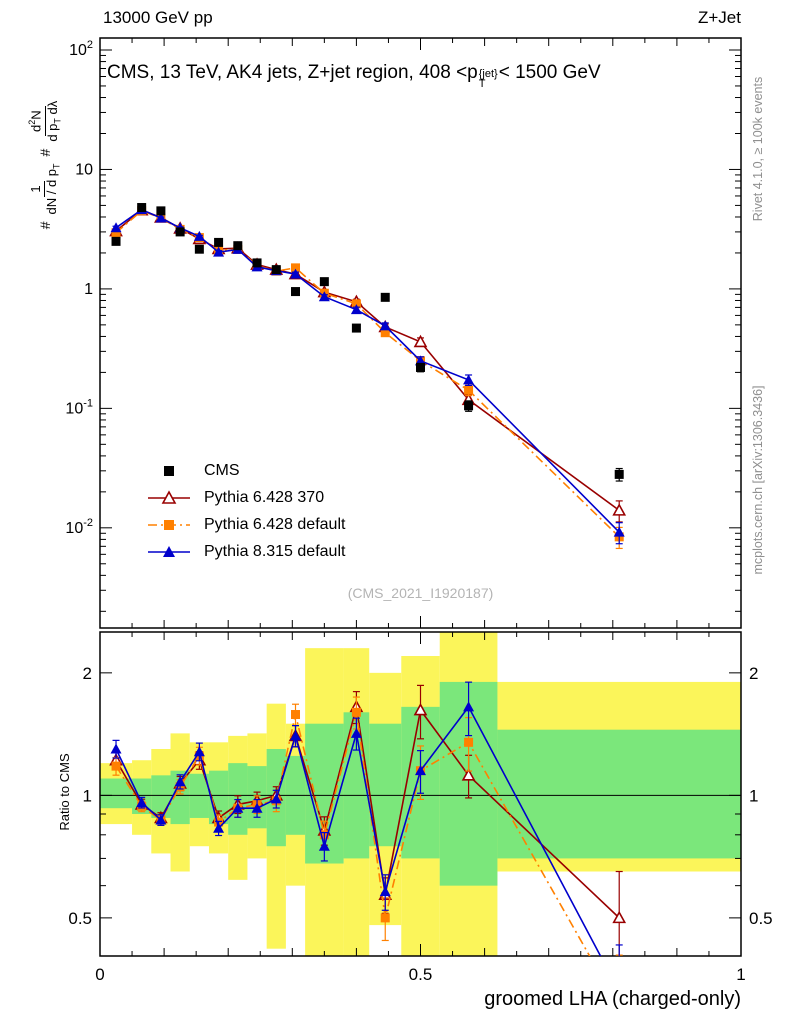 This screenshot has height=1024, width=786. Describe the element at coordinates (245, 470) in the screenshot. I see `legend-item-1: CMS` at that location.